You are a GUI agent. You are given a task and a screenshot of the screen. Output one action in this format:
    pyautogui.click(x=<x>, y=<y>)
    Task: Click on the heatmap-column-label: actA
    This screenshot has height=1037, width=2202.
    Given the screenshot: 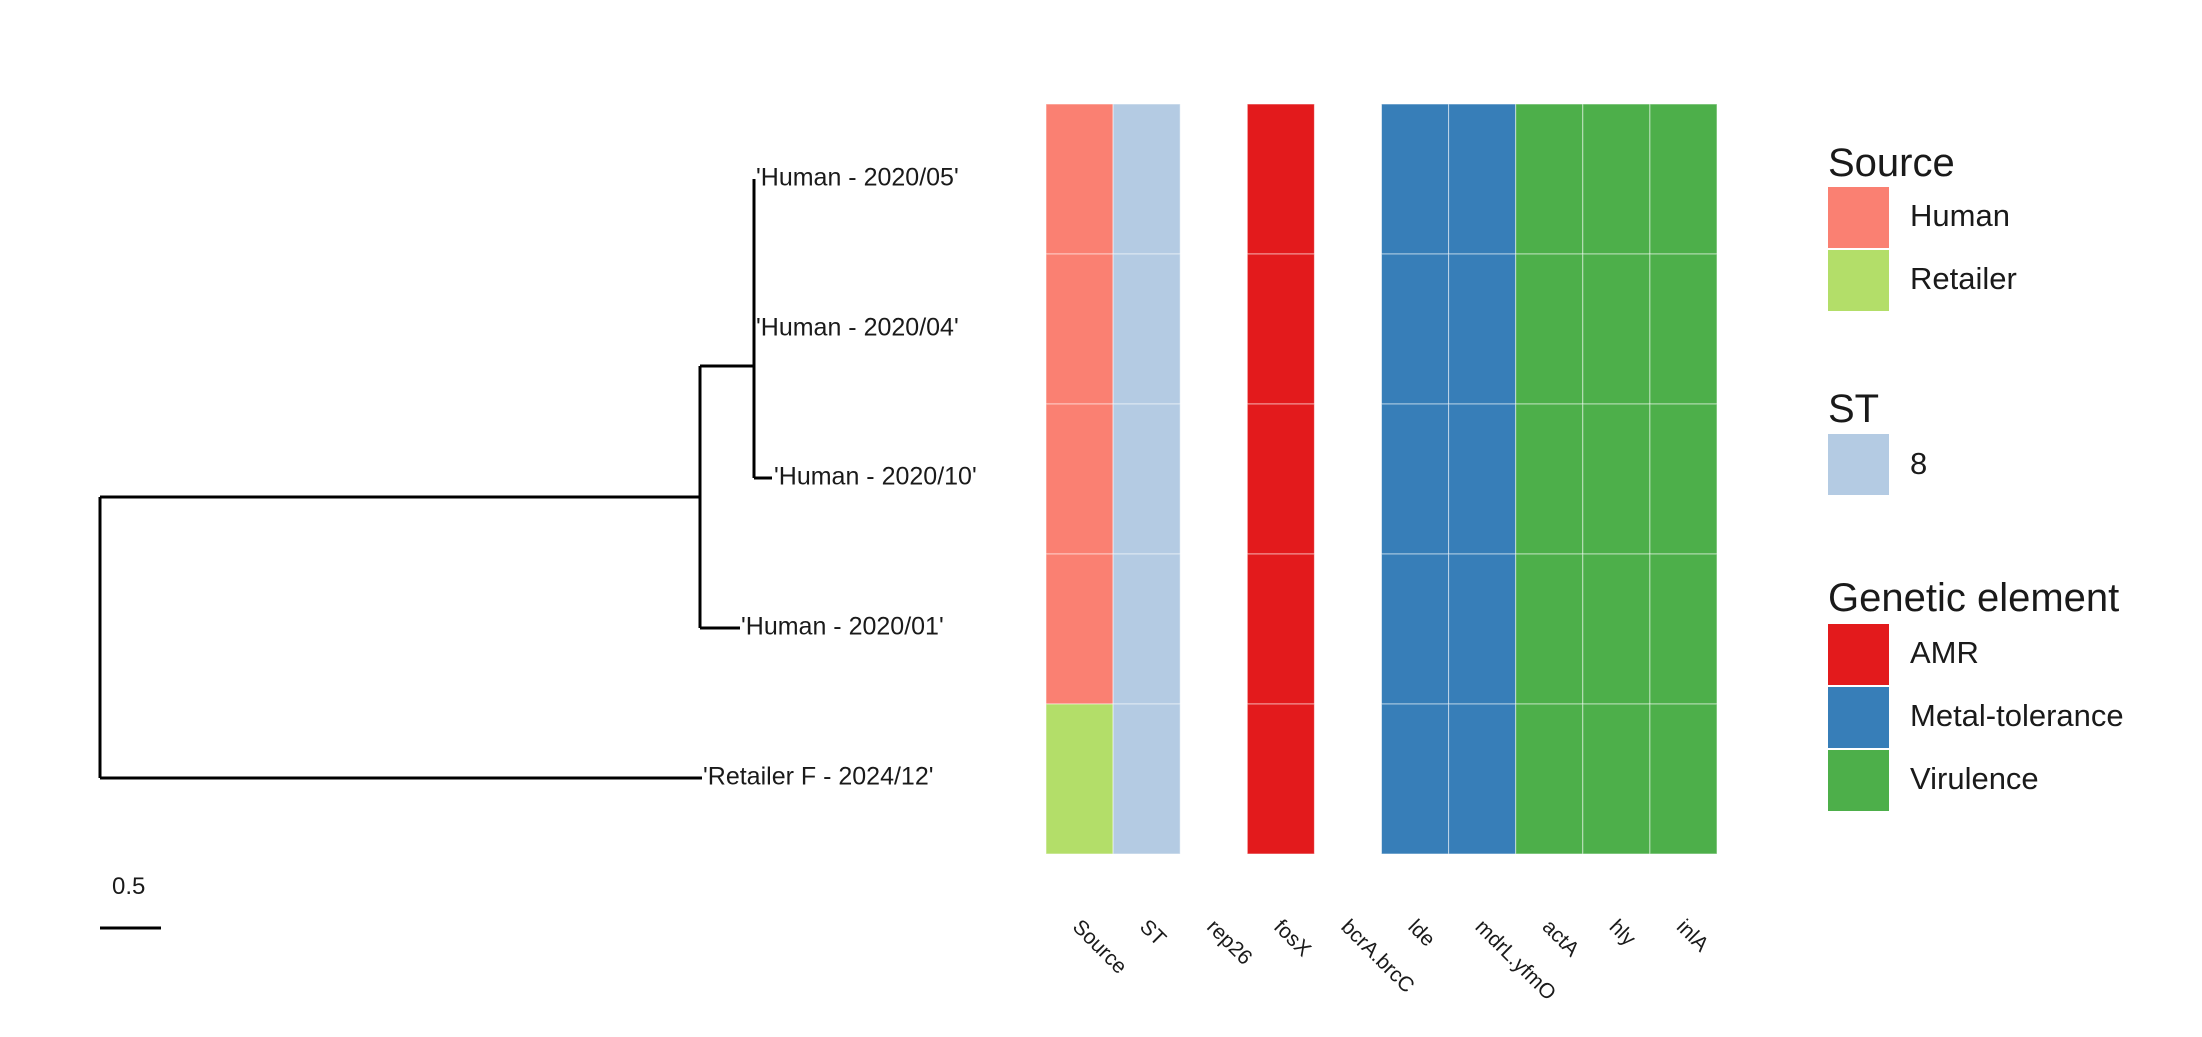 What is the action you would take?
    pyautogui.click(x=1561, y=938)
    